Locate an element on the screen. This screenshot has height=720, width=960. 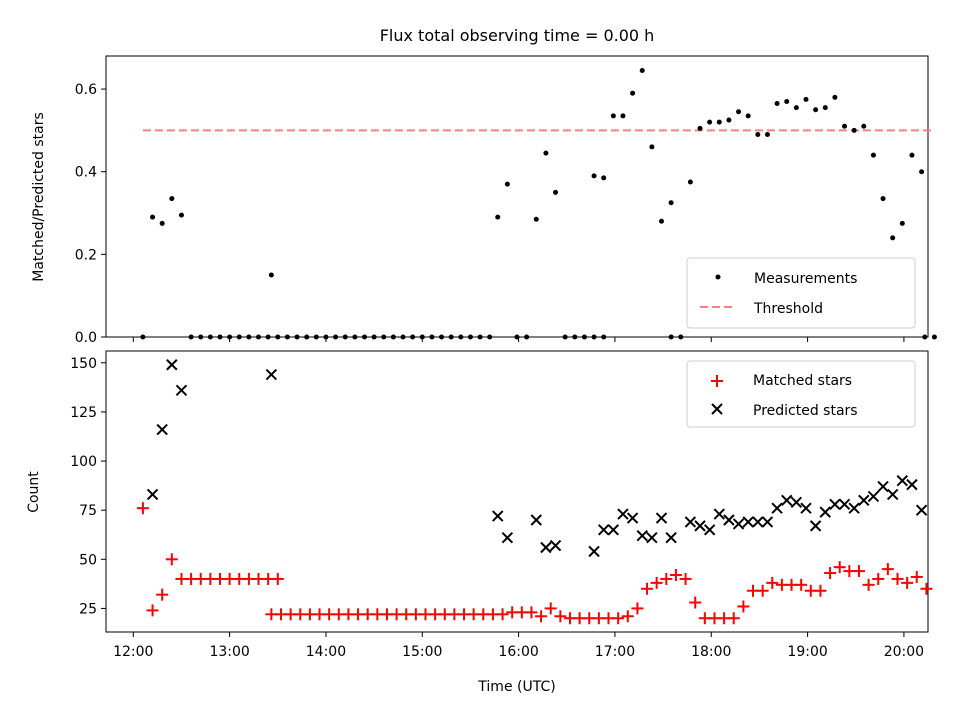
legend-threshold-label: Threshold is located at coordinates (788, 309).